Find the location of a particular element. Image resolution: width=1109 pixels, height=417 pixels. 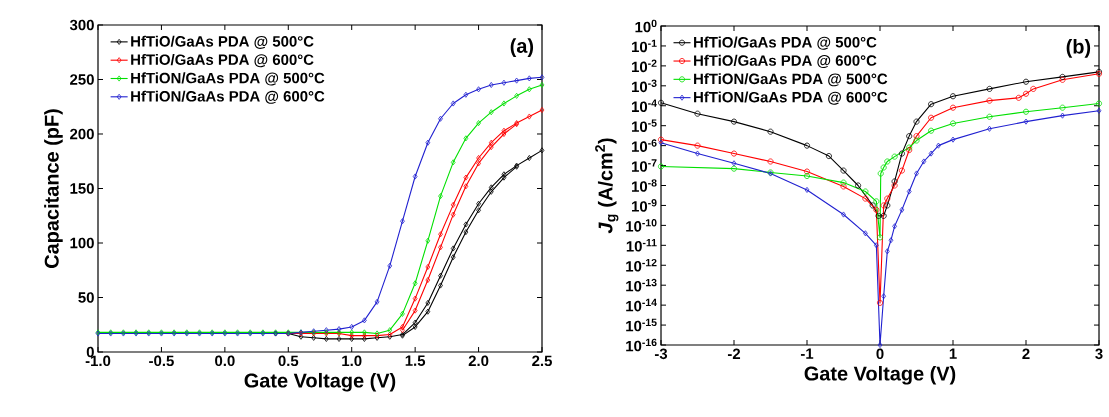

y-tick-label: 10$^{-16}$ is located at coordinates (641, 345).